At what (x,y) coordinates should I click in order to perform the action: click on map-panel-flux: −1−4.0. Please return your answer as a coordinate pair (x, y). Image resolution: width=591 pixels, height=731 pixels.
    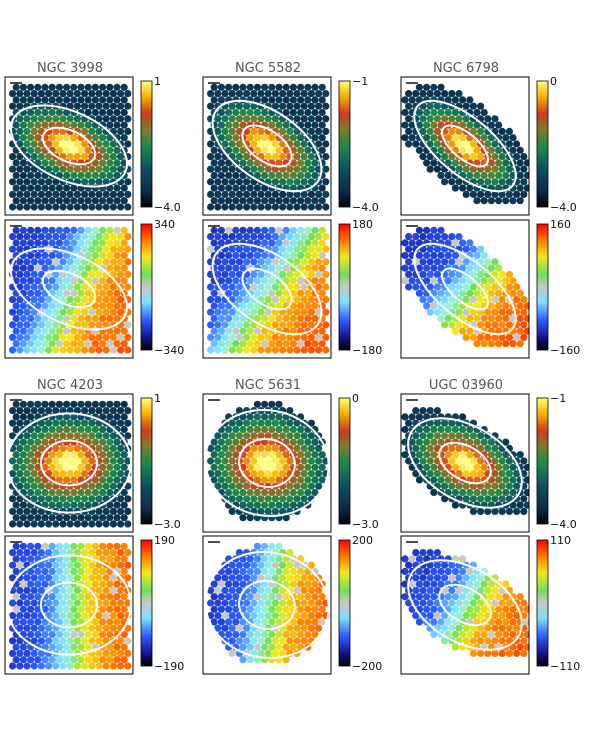
    Looking at the image, I should click on (290, 145).